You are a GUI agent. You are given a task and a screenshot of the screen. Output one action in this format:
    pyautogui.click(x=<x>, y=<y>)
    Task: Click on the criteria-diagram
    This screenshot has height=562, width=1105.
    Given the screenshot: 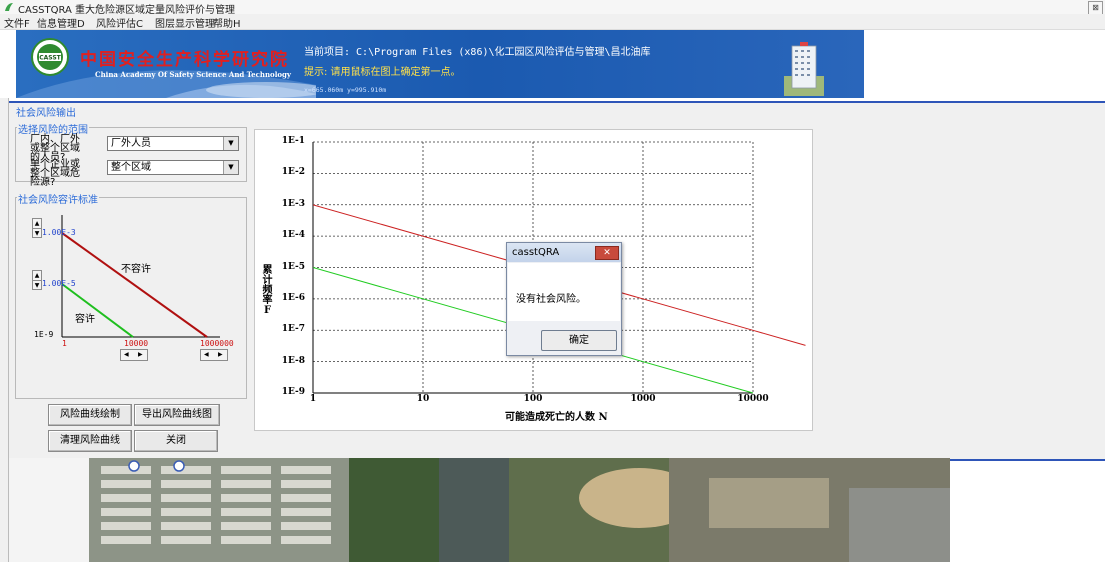 What is the action you would take?
    pyautogui.click(x=140, y=276)
    